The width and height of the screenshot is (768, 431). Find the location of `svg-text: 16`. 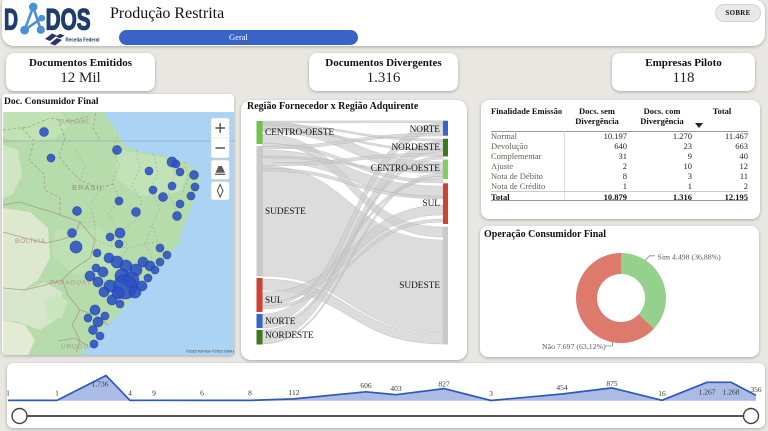

svg-text: 16 is located at coordinates (662, 393).